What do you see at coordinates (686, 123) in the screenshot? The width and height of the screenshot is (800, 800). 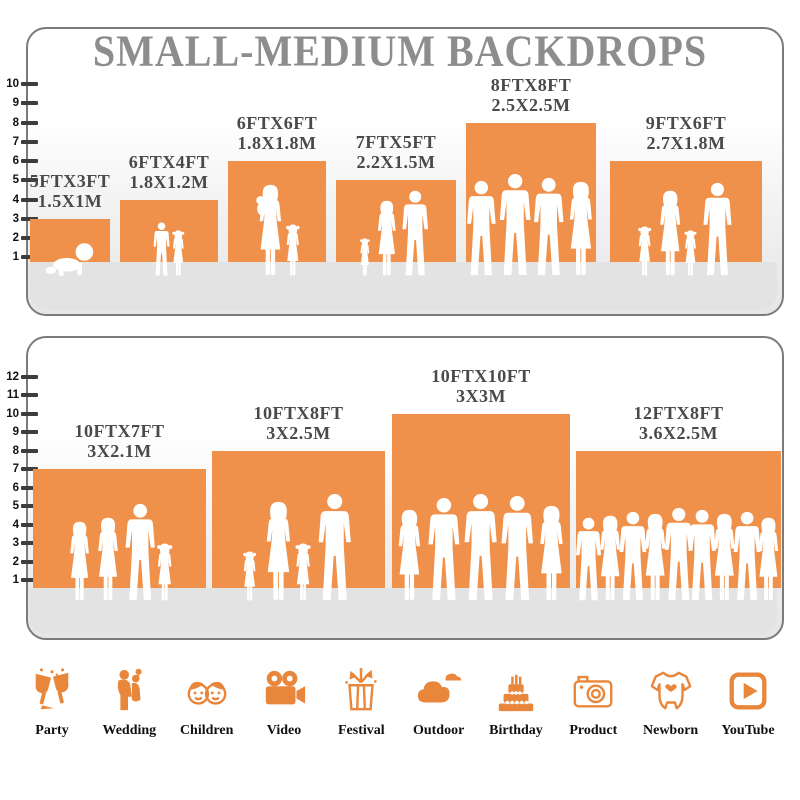 I see `size-feet: 9FTX6FT` at bounding box center [686, 123].